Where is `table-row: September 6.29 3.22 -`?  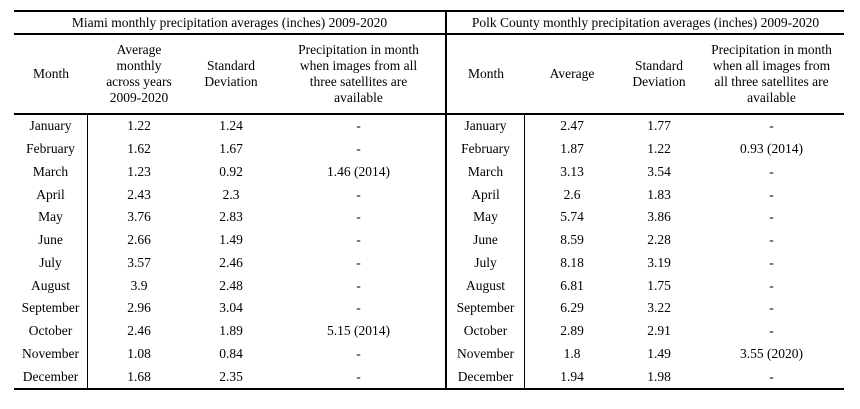
table-row: September 6.29 3.22 - is located at coordinates (645, 308).